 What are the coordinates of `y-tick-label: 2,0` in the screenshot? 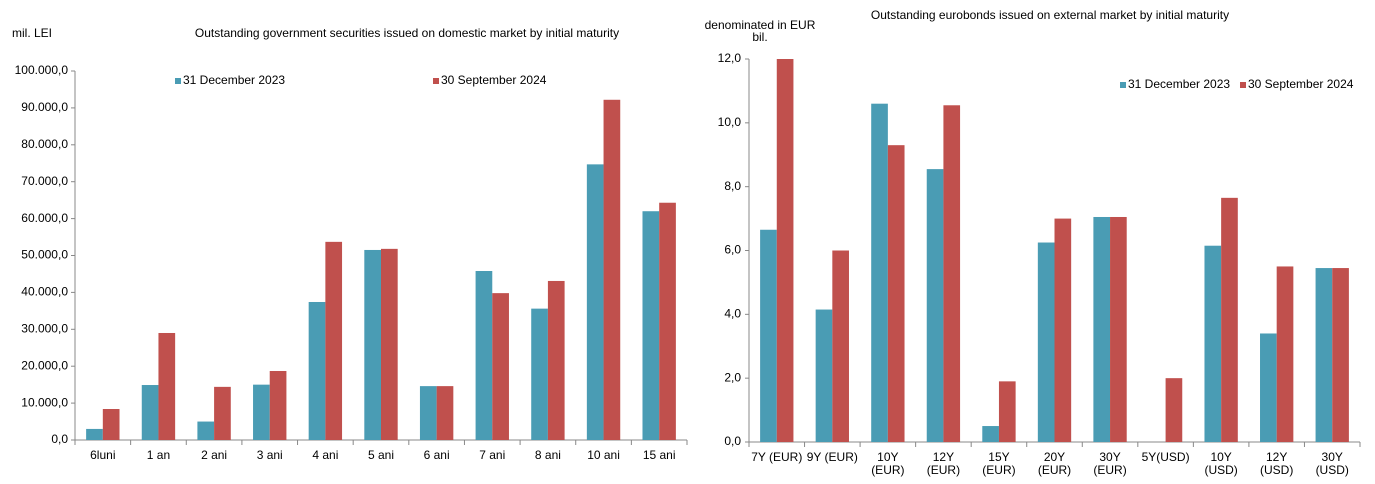 It's located at (732, 377).